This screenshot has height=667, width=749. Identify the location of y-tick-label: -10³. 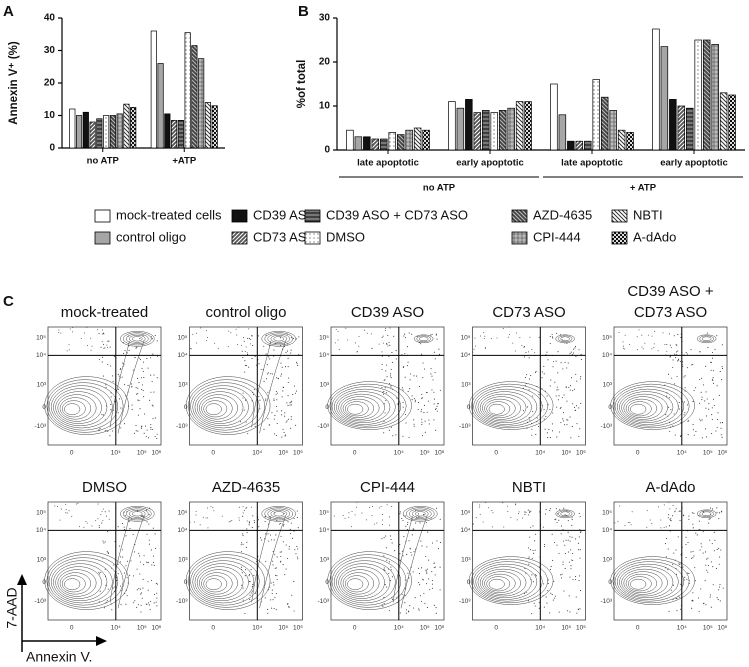
(40, 426).